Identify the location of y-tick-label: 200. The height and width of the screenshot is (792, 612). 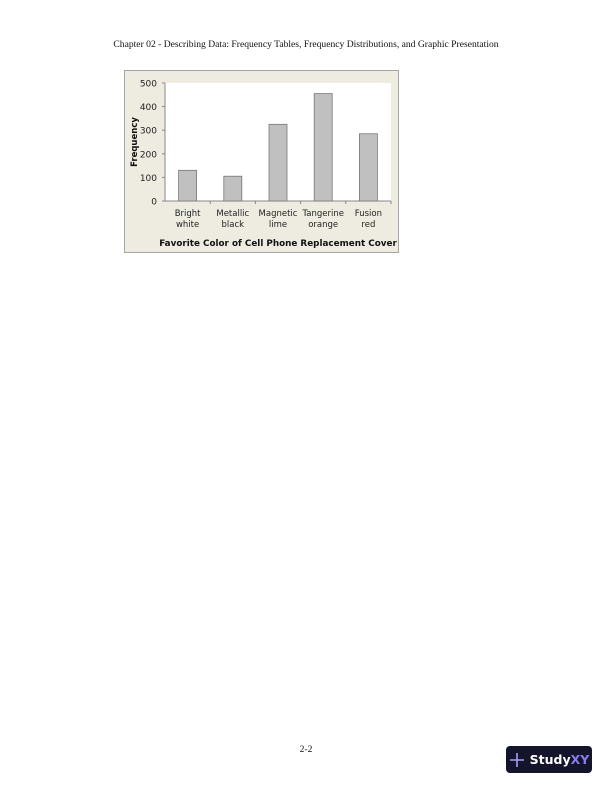
(148, 155).